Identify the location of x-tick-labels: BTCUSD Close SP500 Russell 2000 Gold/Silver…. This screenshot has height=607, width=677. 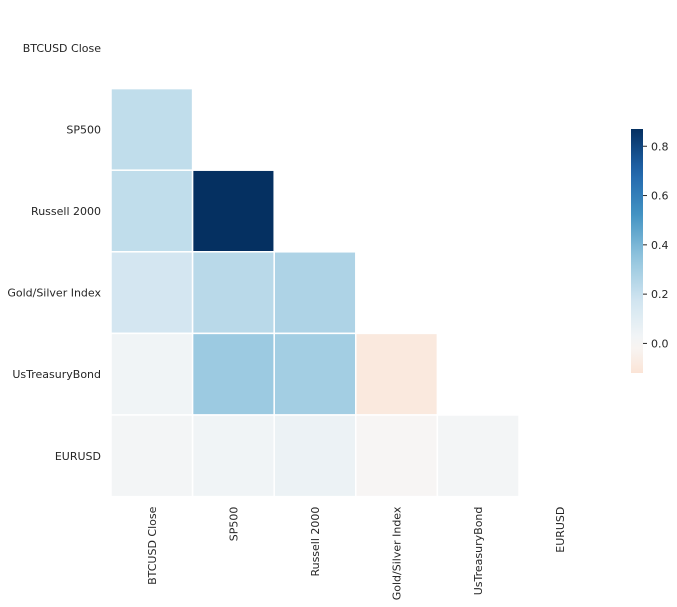
(356, 553).